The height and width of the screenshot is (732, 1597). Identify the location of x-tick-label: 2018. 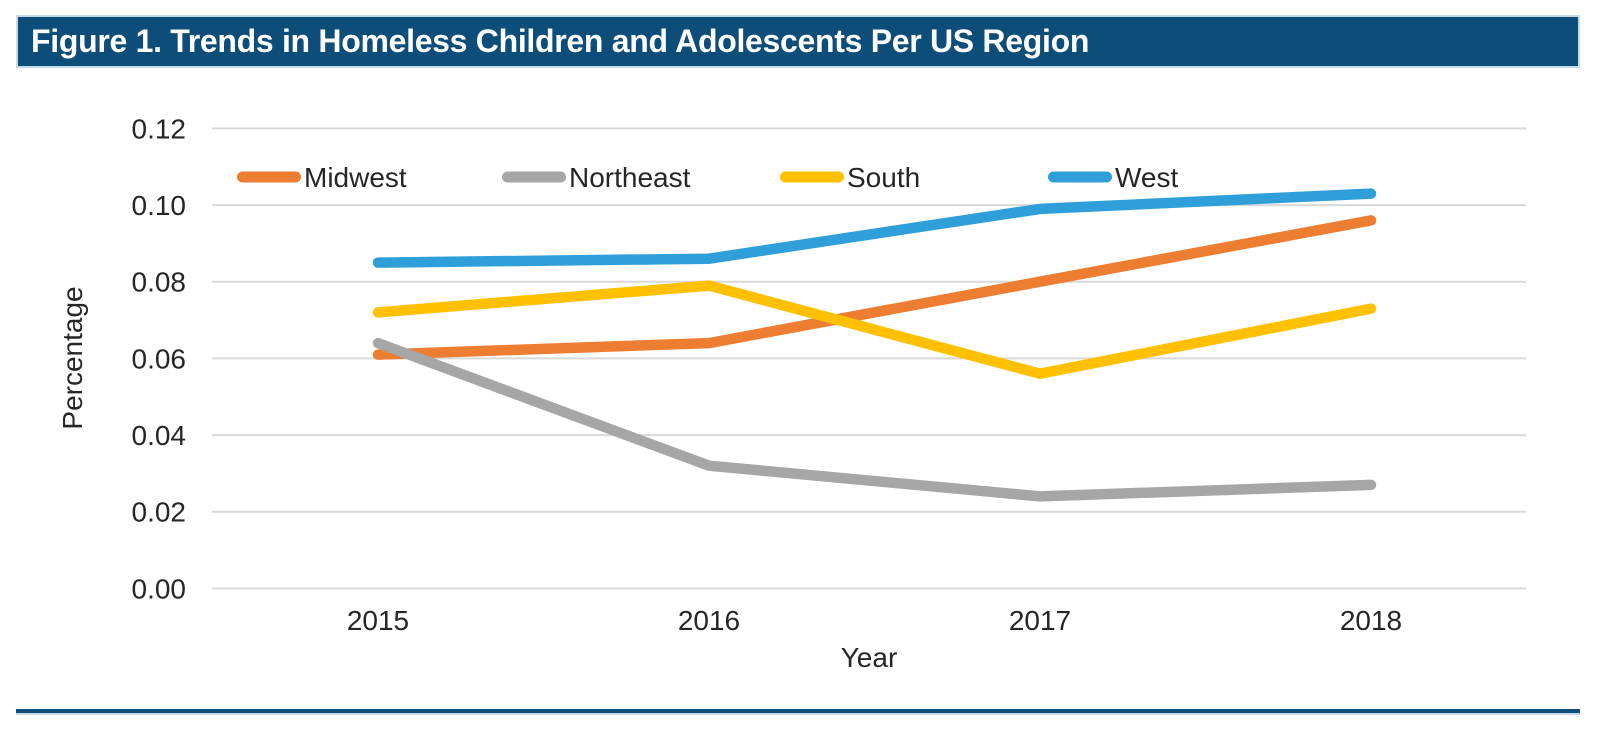
(1371, 620).